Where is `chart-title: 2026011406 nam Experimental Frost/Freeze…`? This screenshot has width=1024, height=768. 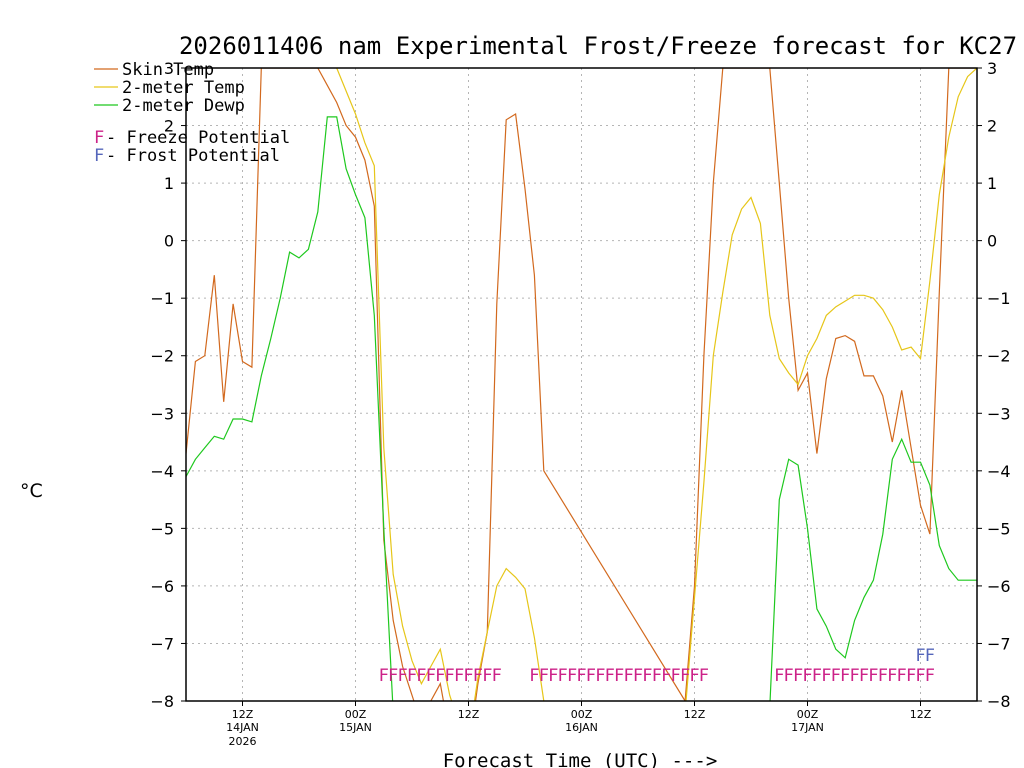 chart-title: 2026011406 nam Experimental Frost/Freeze… is located at coordinates (598, 46).